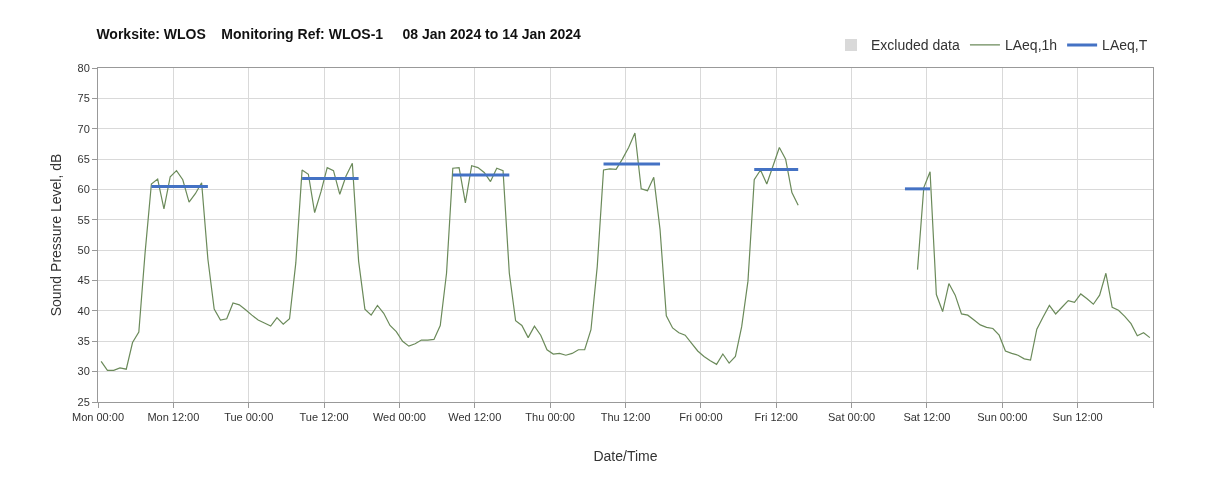 The image size is (1205, 490). I want to click on x-tick-label: Mon 00:00, so click(98, 417).